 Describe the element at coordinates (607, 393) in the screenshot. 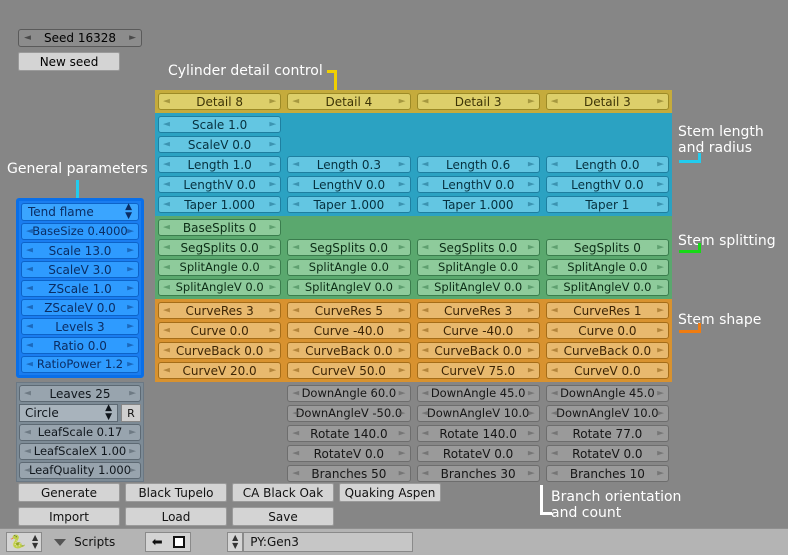

I see `slider-downangle-level4: ◄ DownAngle 45.0 ►` at that location.